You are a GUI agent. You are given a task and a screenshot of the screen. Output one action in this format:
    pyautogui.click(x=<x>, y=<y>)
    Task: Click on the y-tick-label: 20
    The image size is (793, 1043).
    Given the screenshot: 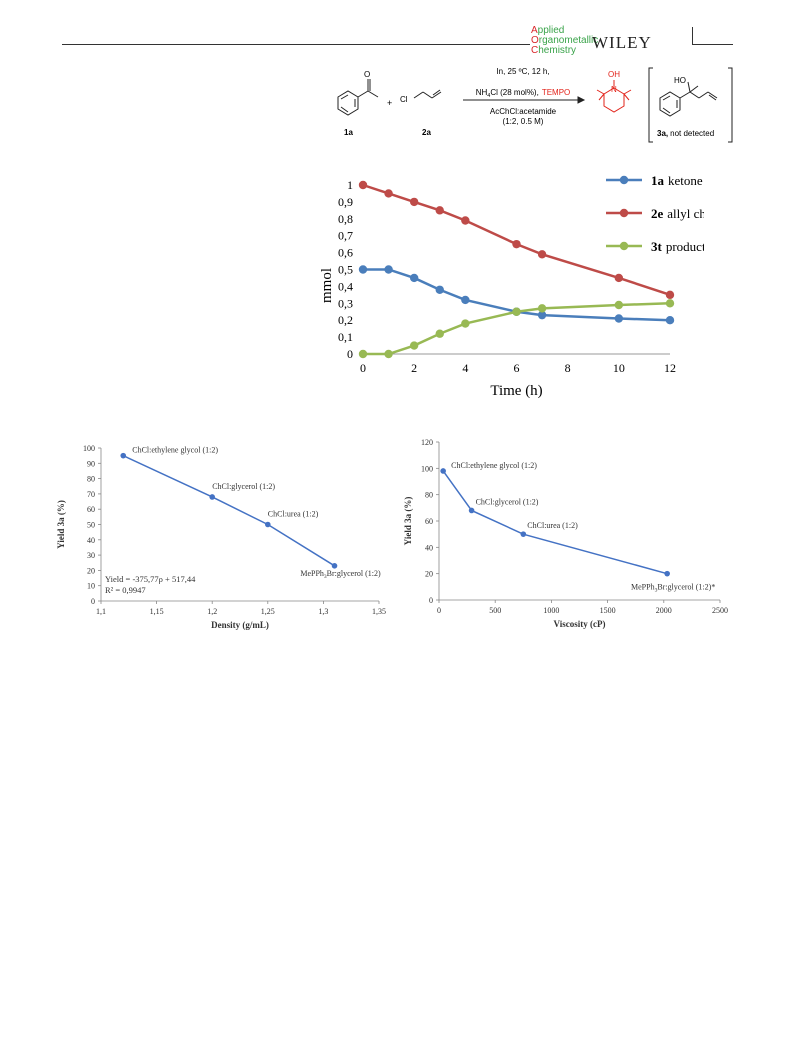 What is the action you would take?
    pyautogui.click(x=429, y=574)
    